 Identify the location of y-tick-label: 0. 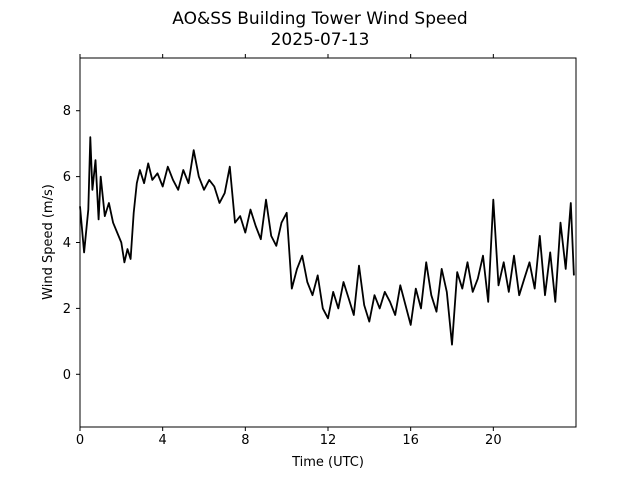
(67, 375).